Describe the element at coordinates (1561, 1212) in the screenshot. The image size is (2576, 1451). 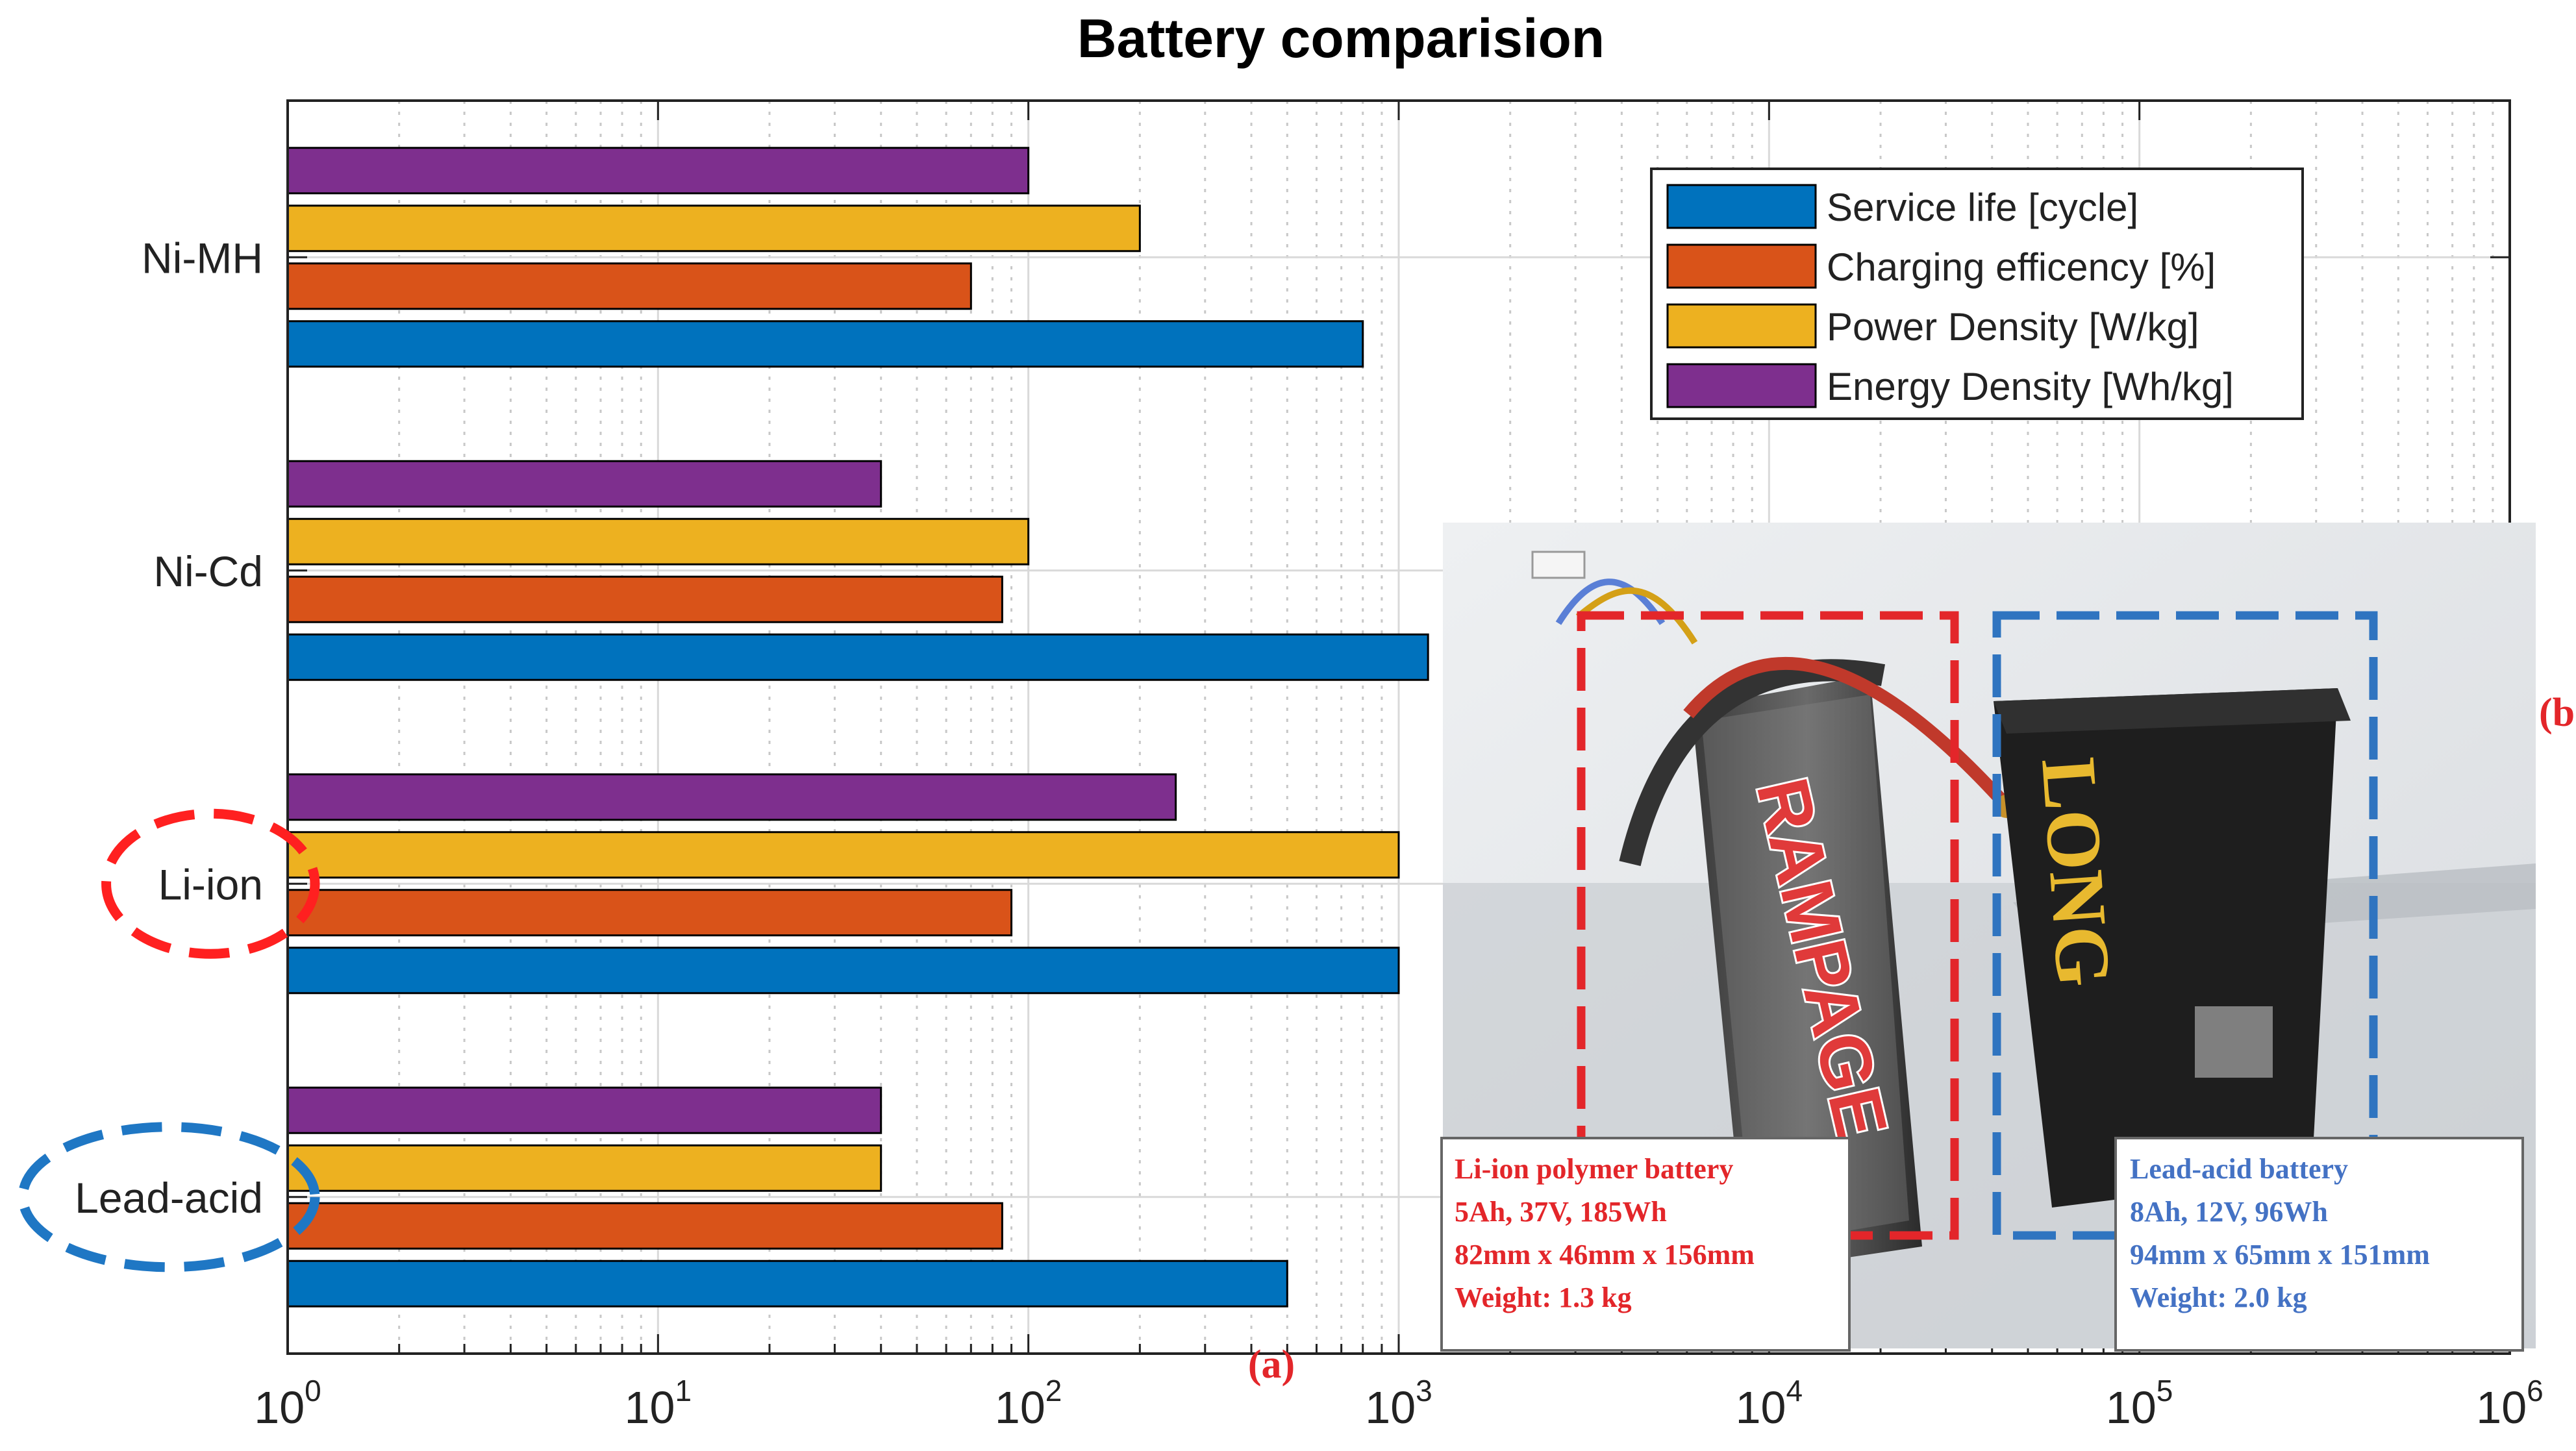
I see `li-ion-caption-line-2: 5Ah, 37V, 185Wh` at that location.